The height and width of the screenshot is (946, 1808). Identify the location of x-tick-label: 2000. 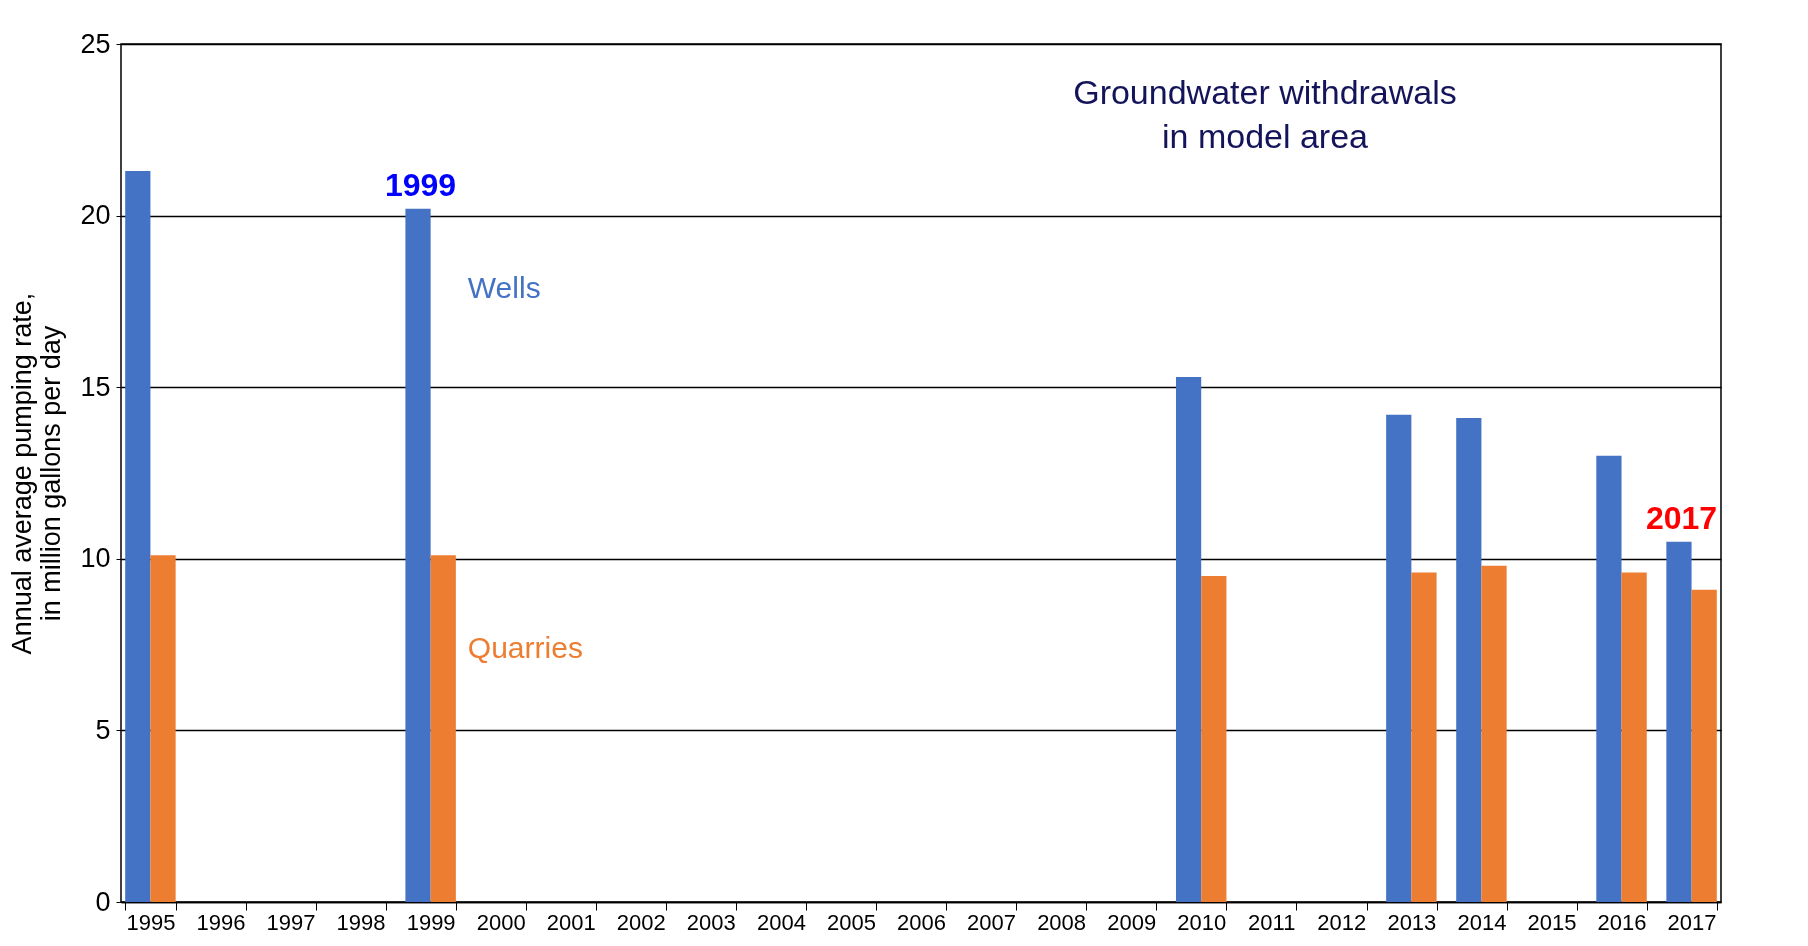
(501, 922).